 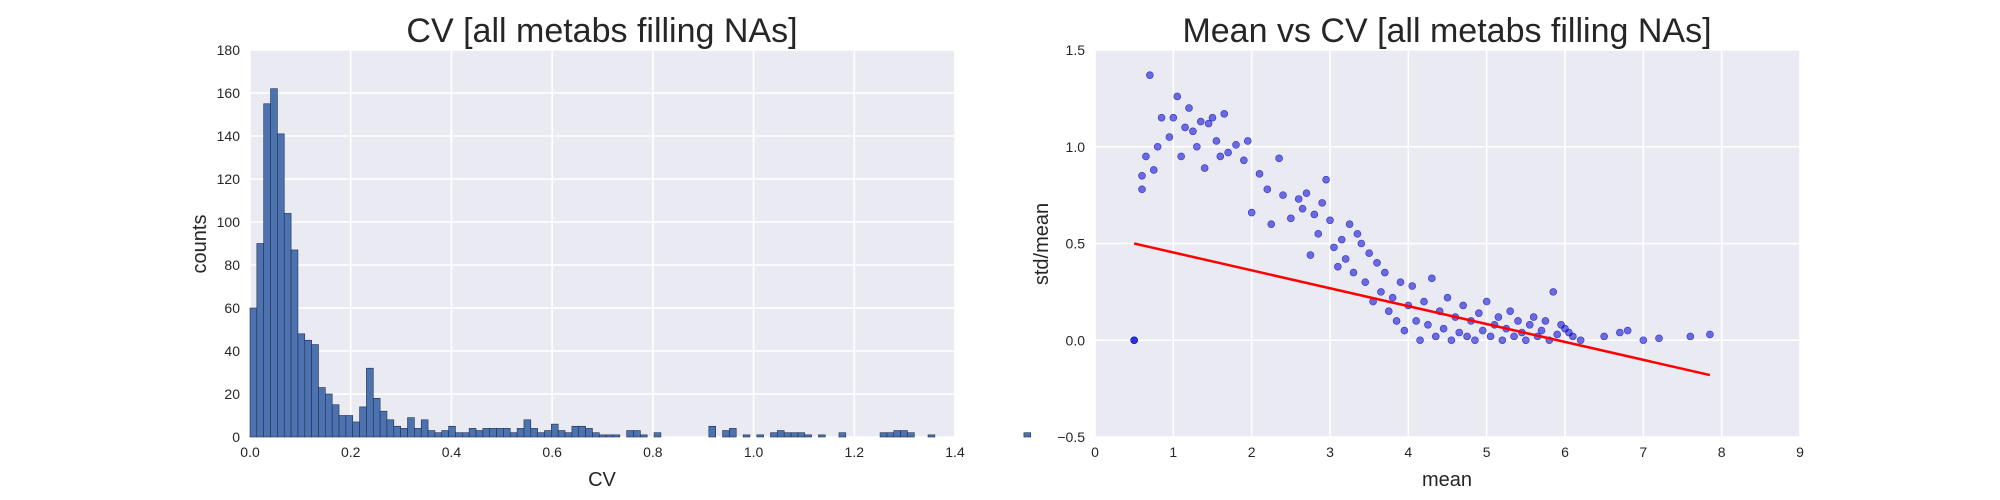 I want to click on scatter-y-tick-label: 1.5, so click(x=1076, y=50).